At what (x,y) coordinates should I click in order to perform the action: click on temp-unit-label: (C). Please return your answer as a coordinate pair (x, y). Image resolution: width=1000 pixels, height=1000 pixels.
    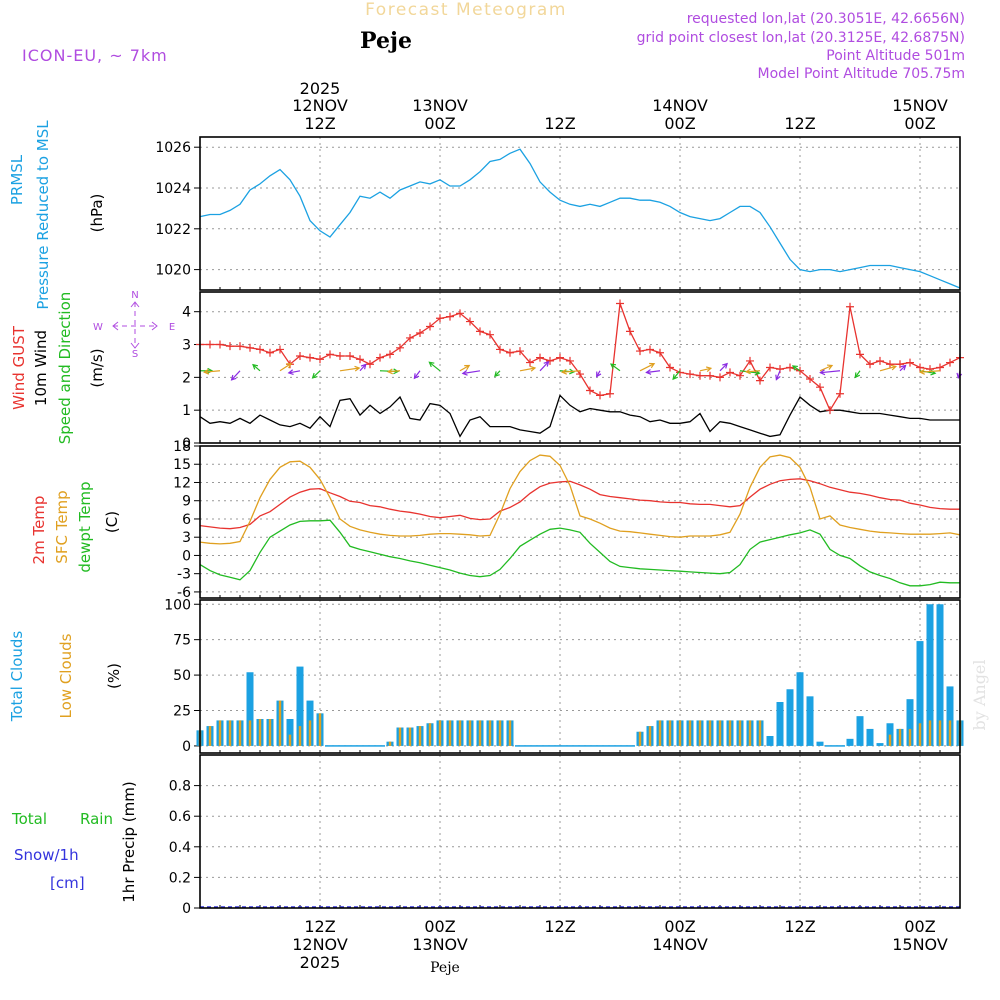
    Looking at the image, I should click on (112, 522).